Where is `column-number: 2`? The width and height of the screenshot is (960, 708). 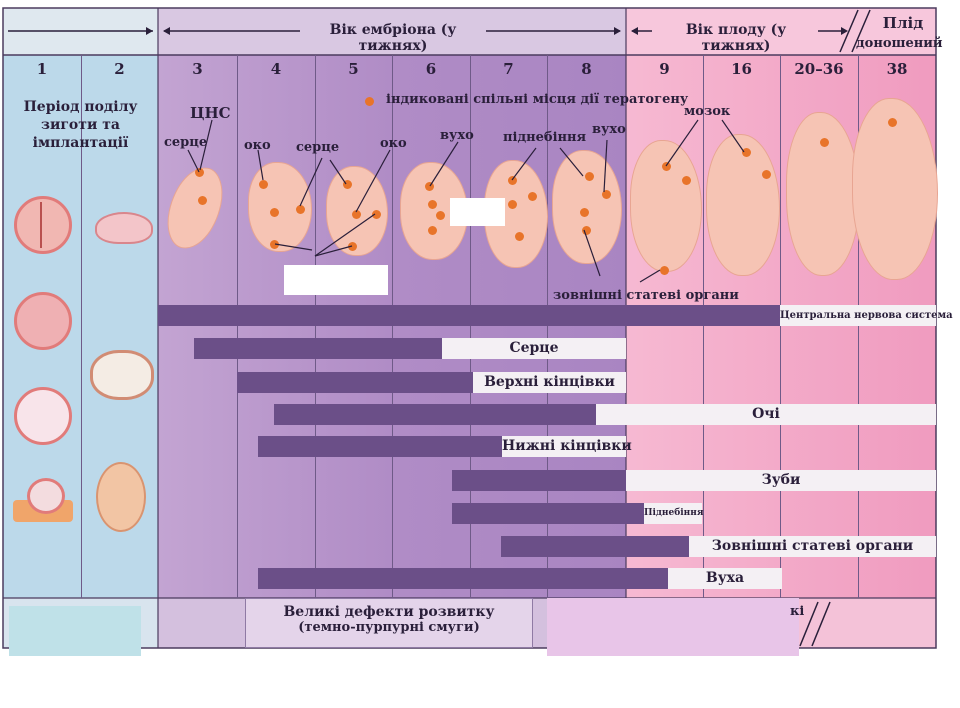 column-number: 2 is located at coordinates (119, 69).